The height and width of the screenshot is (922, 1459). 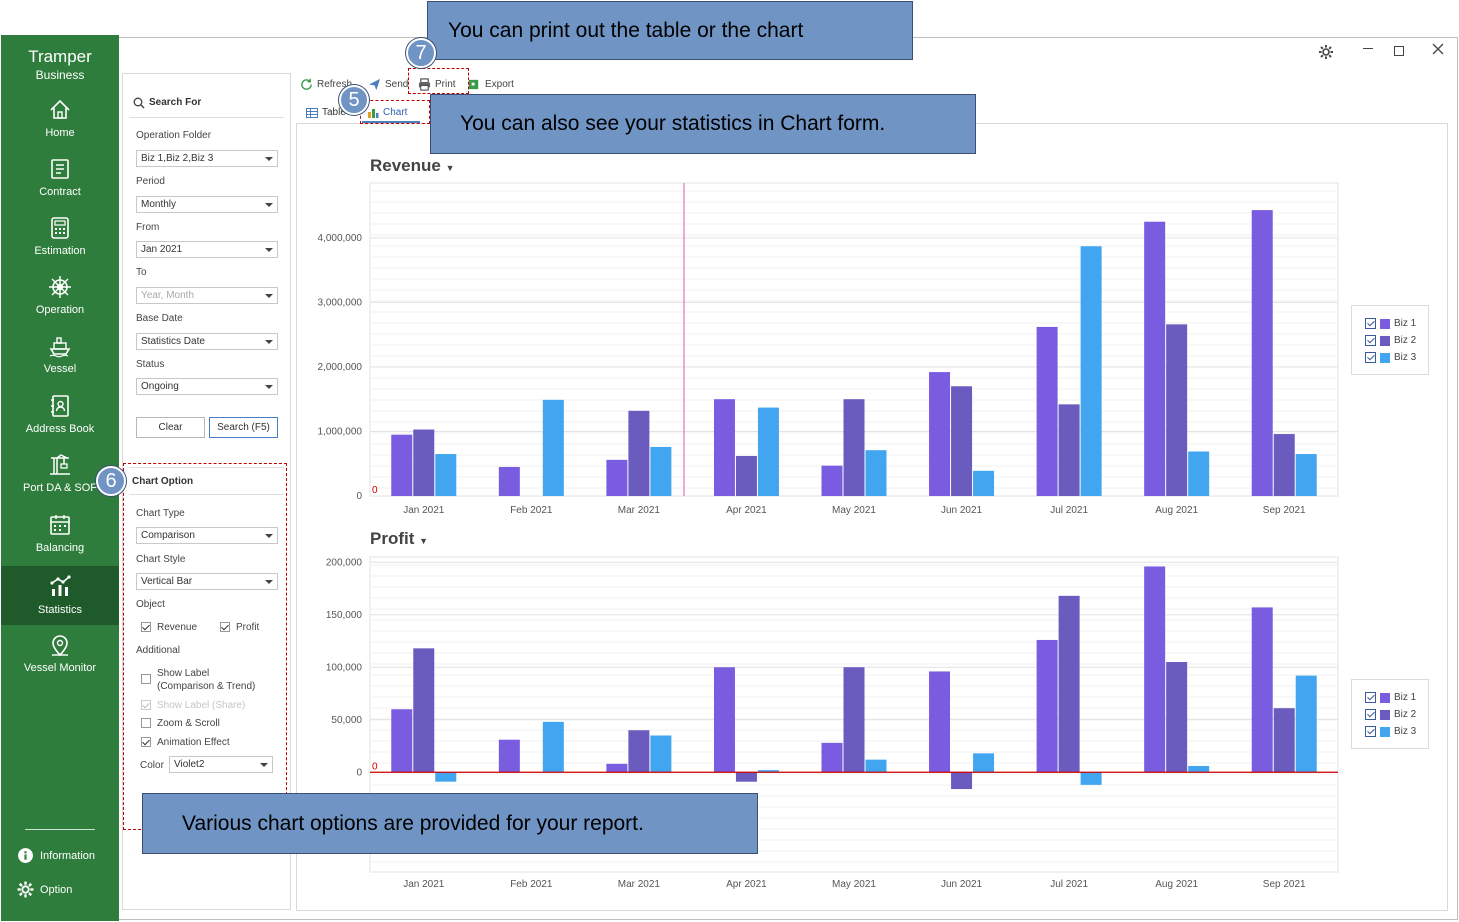 I want to click on print-highlight, so click(x=438, y=81).